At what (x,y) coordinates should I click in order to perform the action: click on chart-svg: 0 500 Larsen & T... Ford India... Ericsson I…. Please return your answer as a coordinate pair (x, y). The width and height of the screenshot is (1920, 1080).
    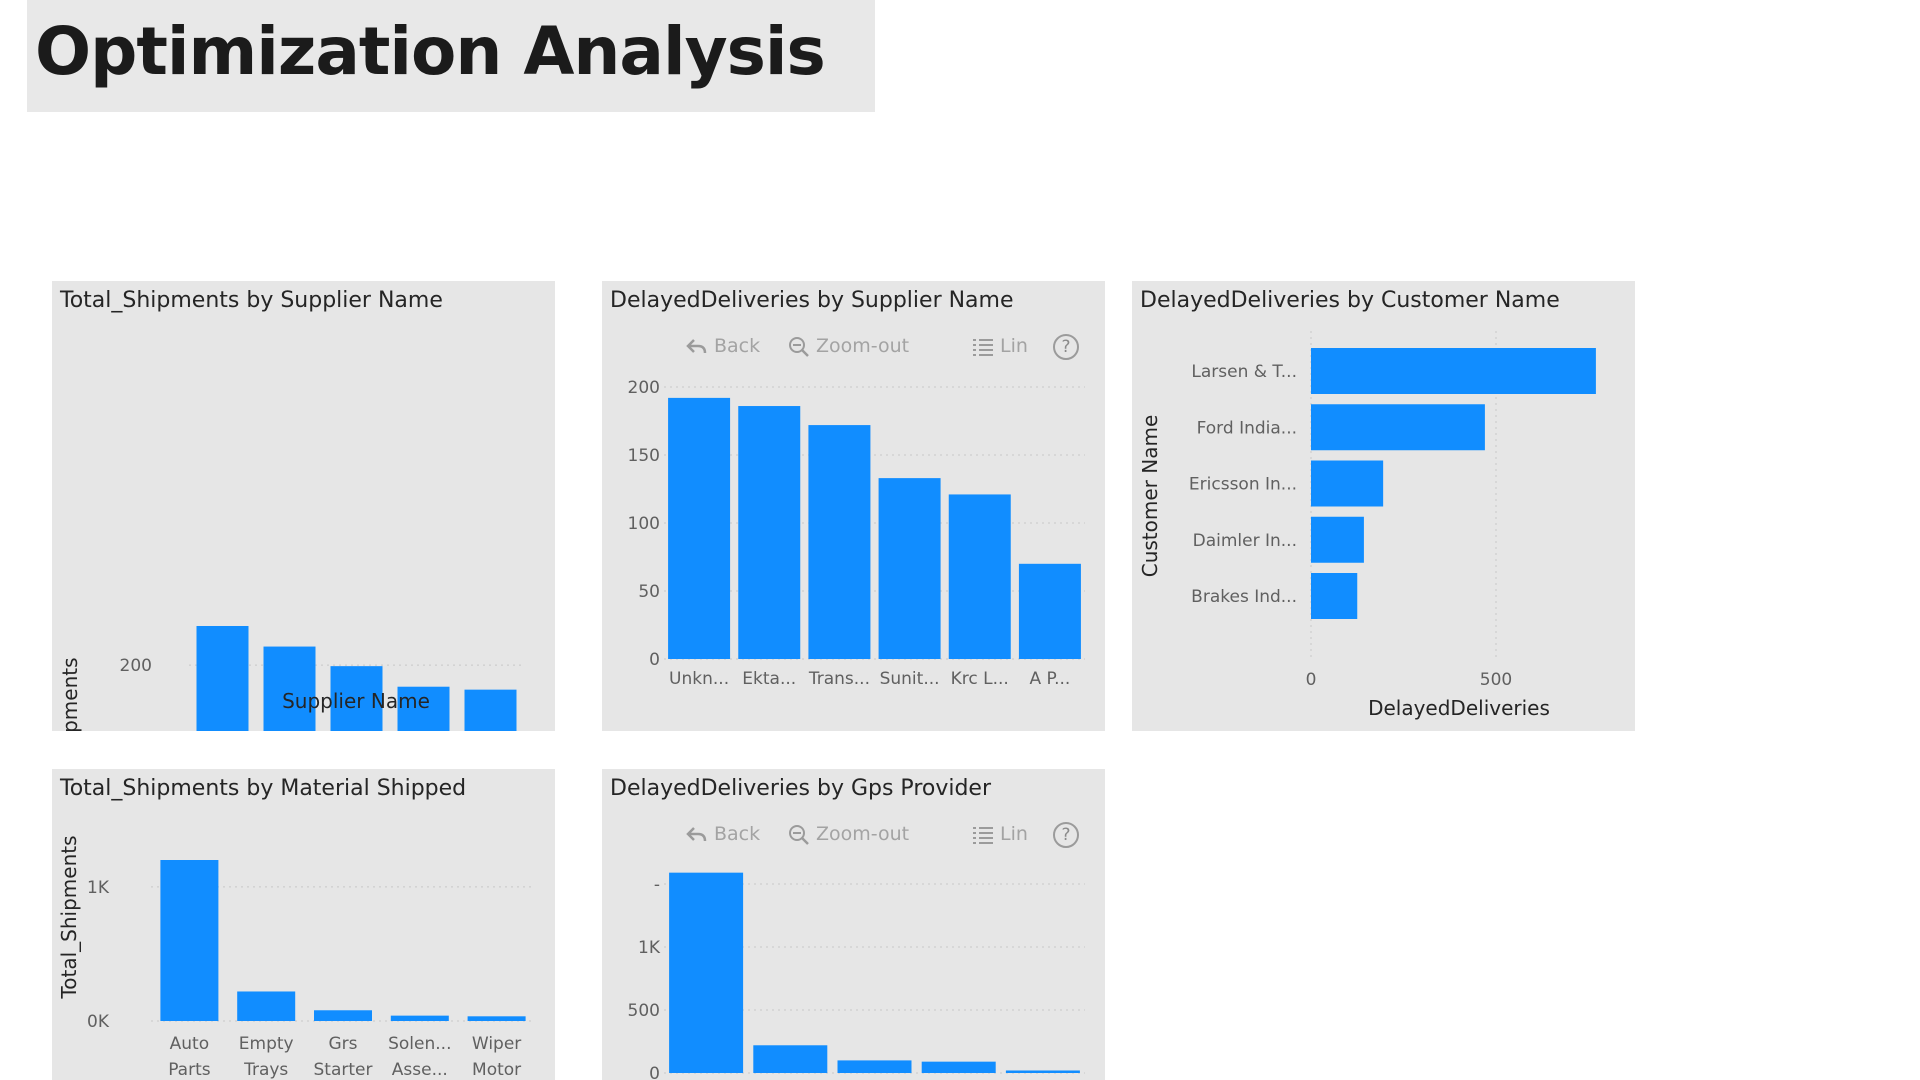
    Looking at the image, I should click on (1383, 506).